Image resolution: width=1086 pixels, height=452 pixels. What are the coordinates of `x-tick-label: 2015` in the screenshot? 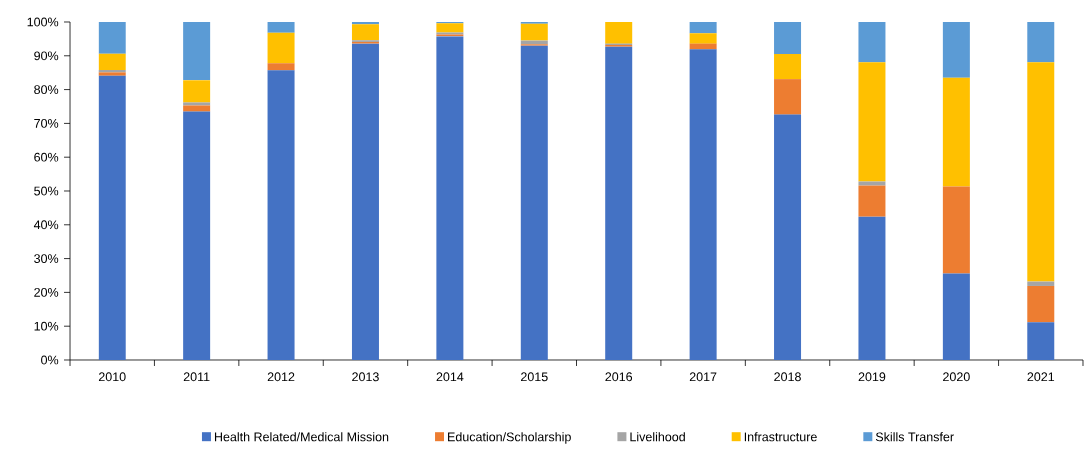 It's located at (534, 377).